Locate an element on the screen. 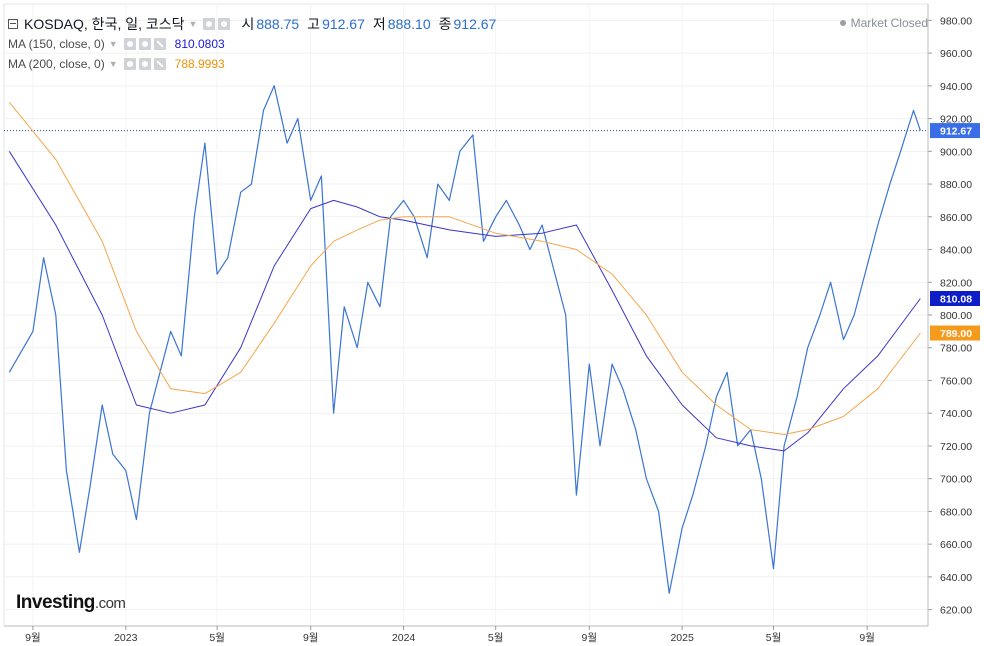  y-tick-label: 620.00 is located at coordinates (956, 611).